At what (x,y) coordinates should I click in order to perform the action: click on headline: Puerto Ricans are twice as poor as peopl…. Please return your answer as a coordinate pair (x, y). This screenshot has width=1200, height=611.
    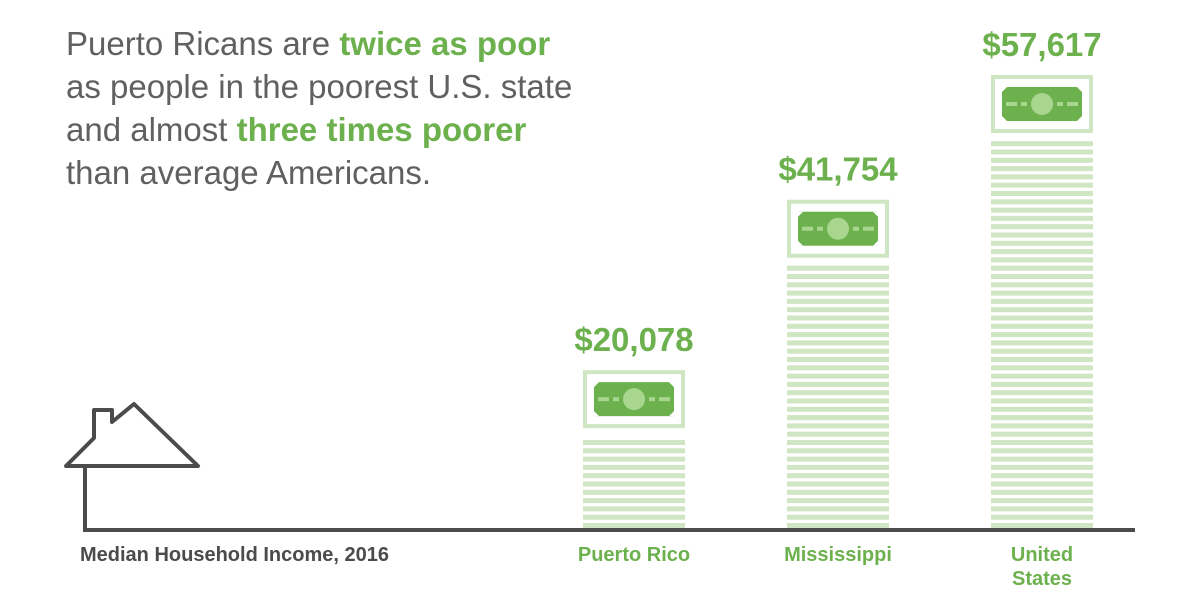
    Looking at the image, I should click on (326, 108).